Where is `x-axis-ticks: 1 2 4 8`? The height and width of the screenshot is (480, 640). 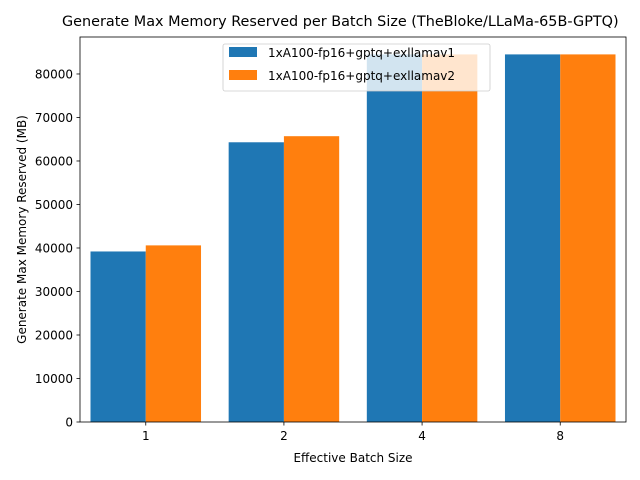
x-axis-ticks: 1 2 4 8 is located at coordinates (353, 432).